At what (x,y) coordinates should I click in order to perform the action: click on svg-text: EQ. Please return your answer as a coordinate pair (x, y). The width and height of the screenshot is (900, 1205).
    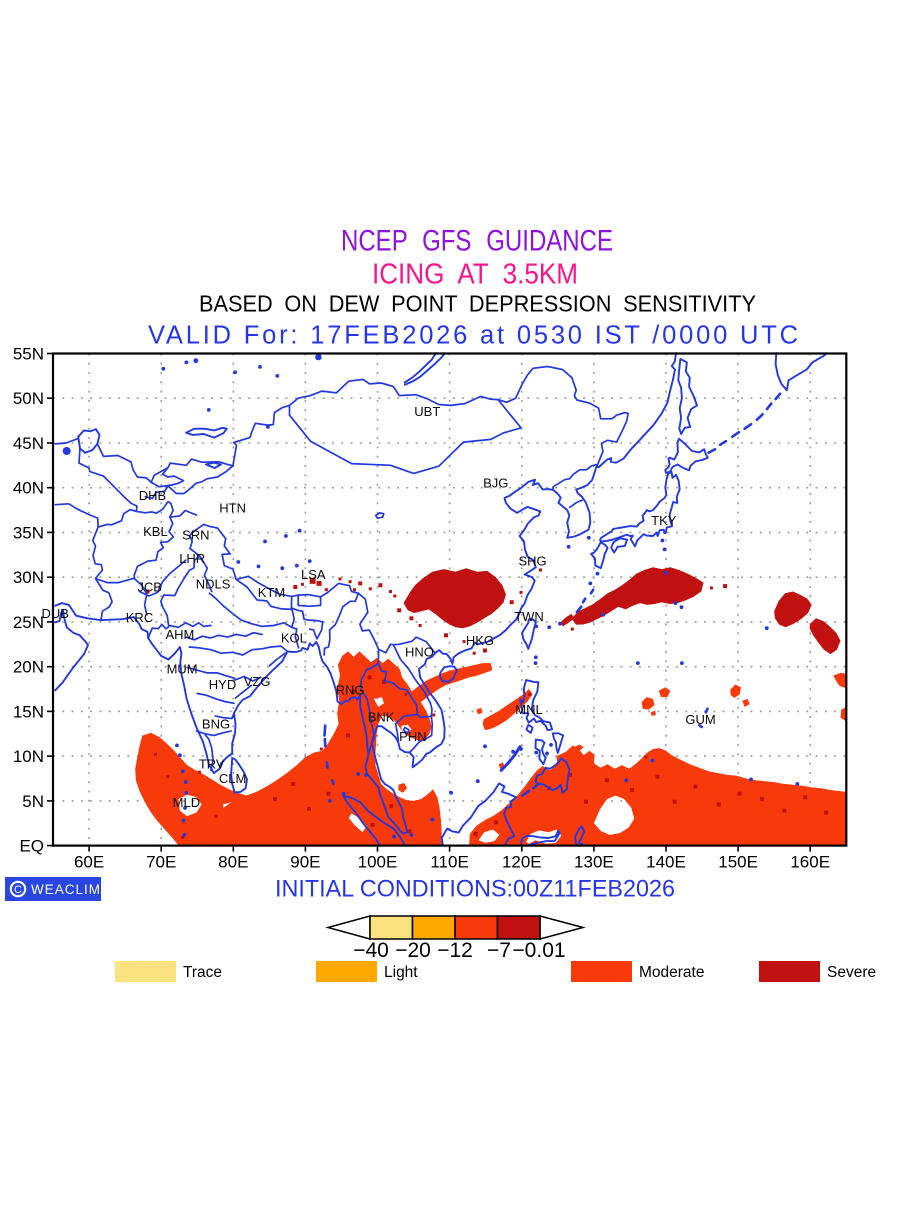
    Looking at the image, I should click on (31, 846).